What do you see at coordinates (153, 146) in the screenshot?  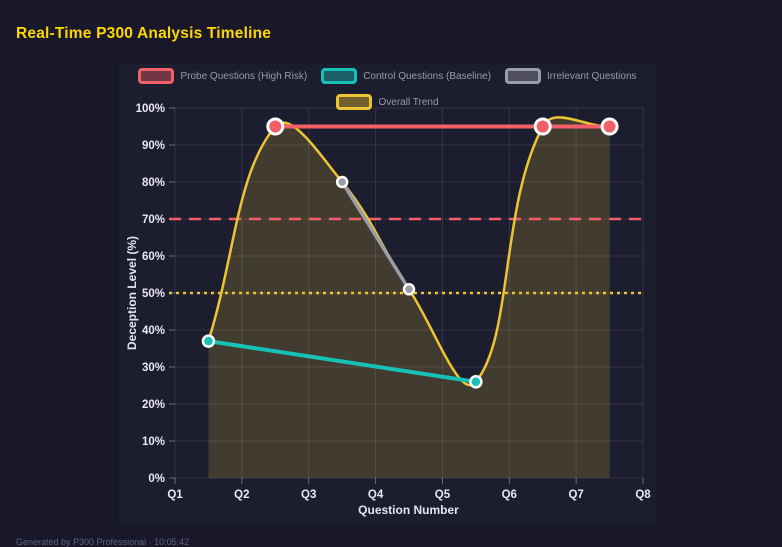 I see `y-tick-label: 90%` at bounding box center [153, 146].